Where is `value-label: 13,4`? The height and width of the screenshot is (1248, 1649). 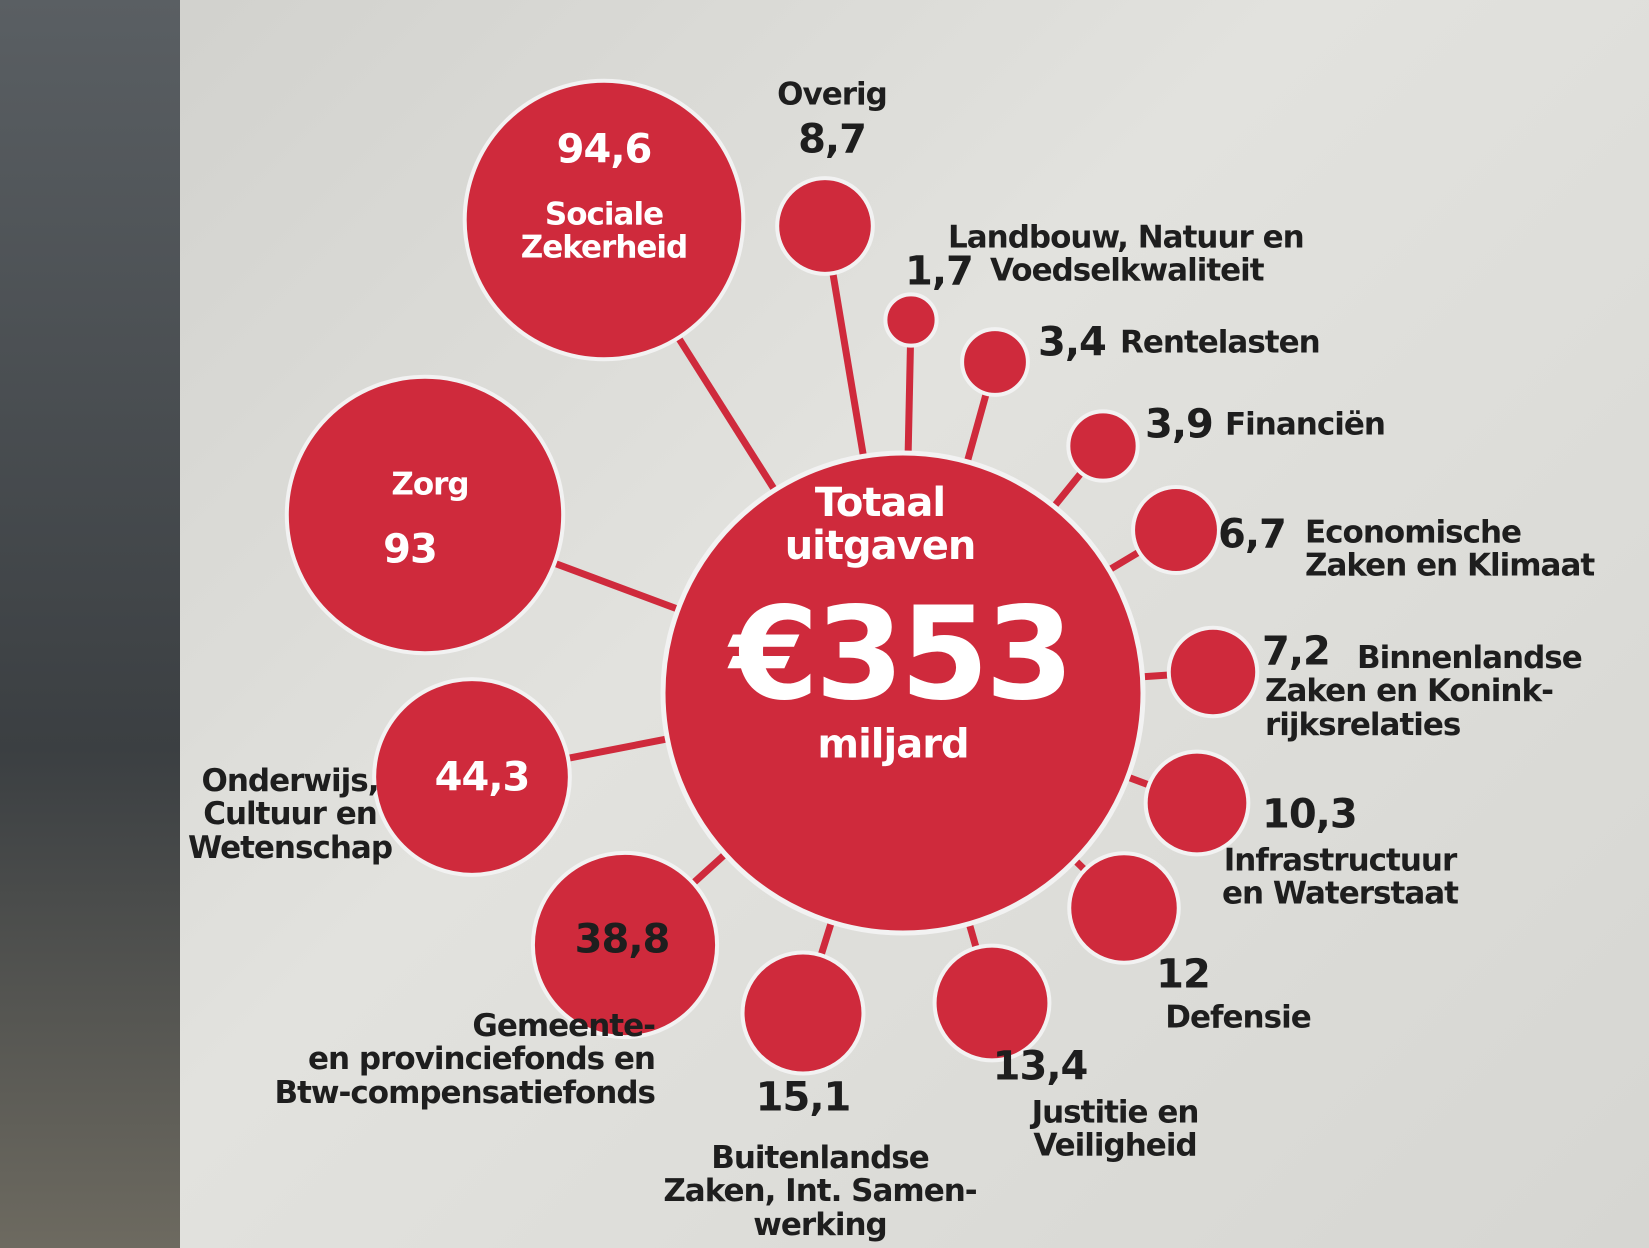 value-label: 13,4 is located at coordinates (1040, 1066).